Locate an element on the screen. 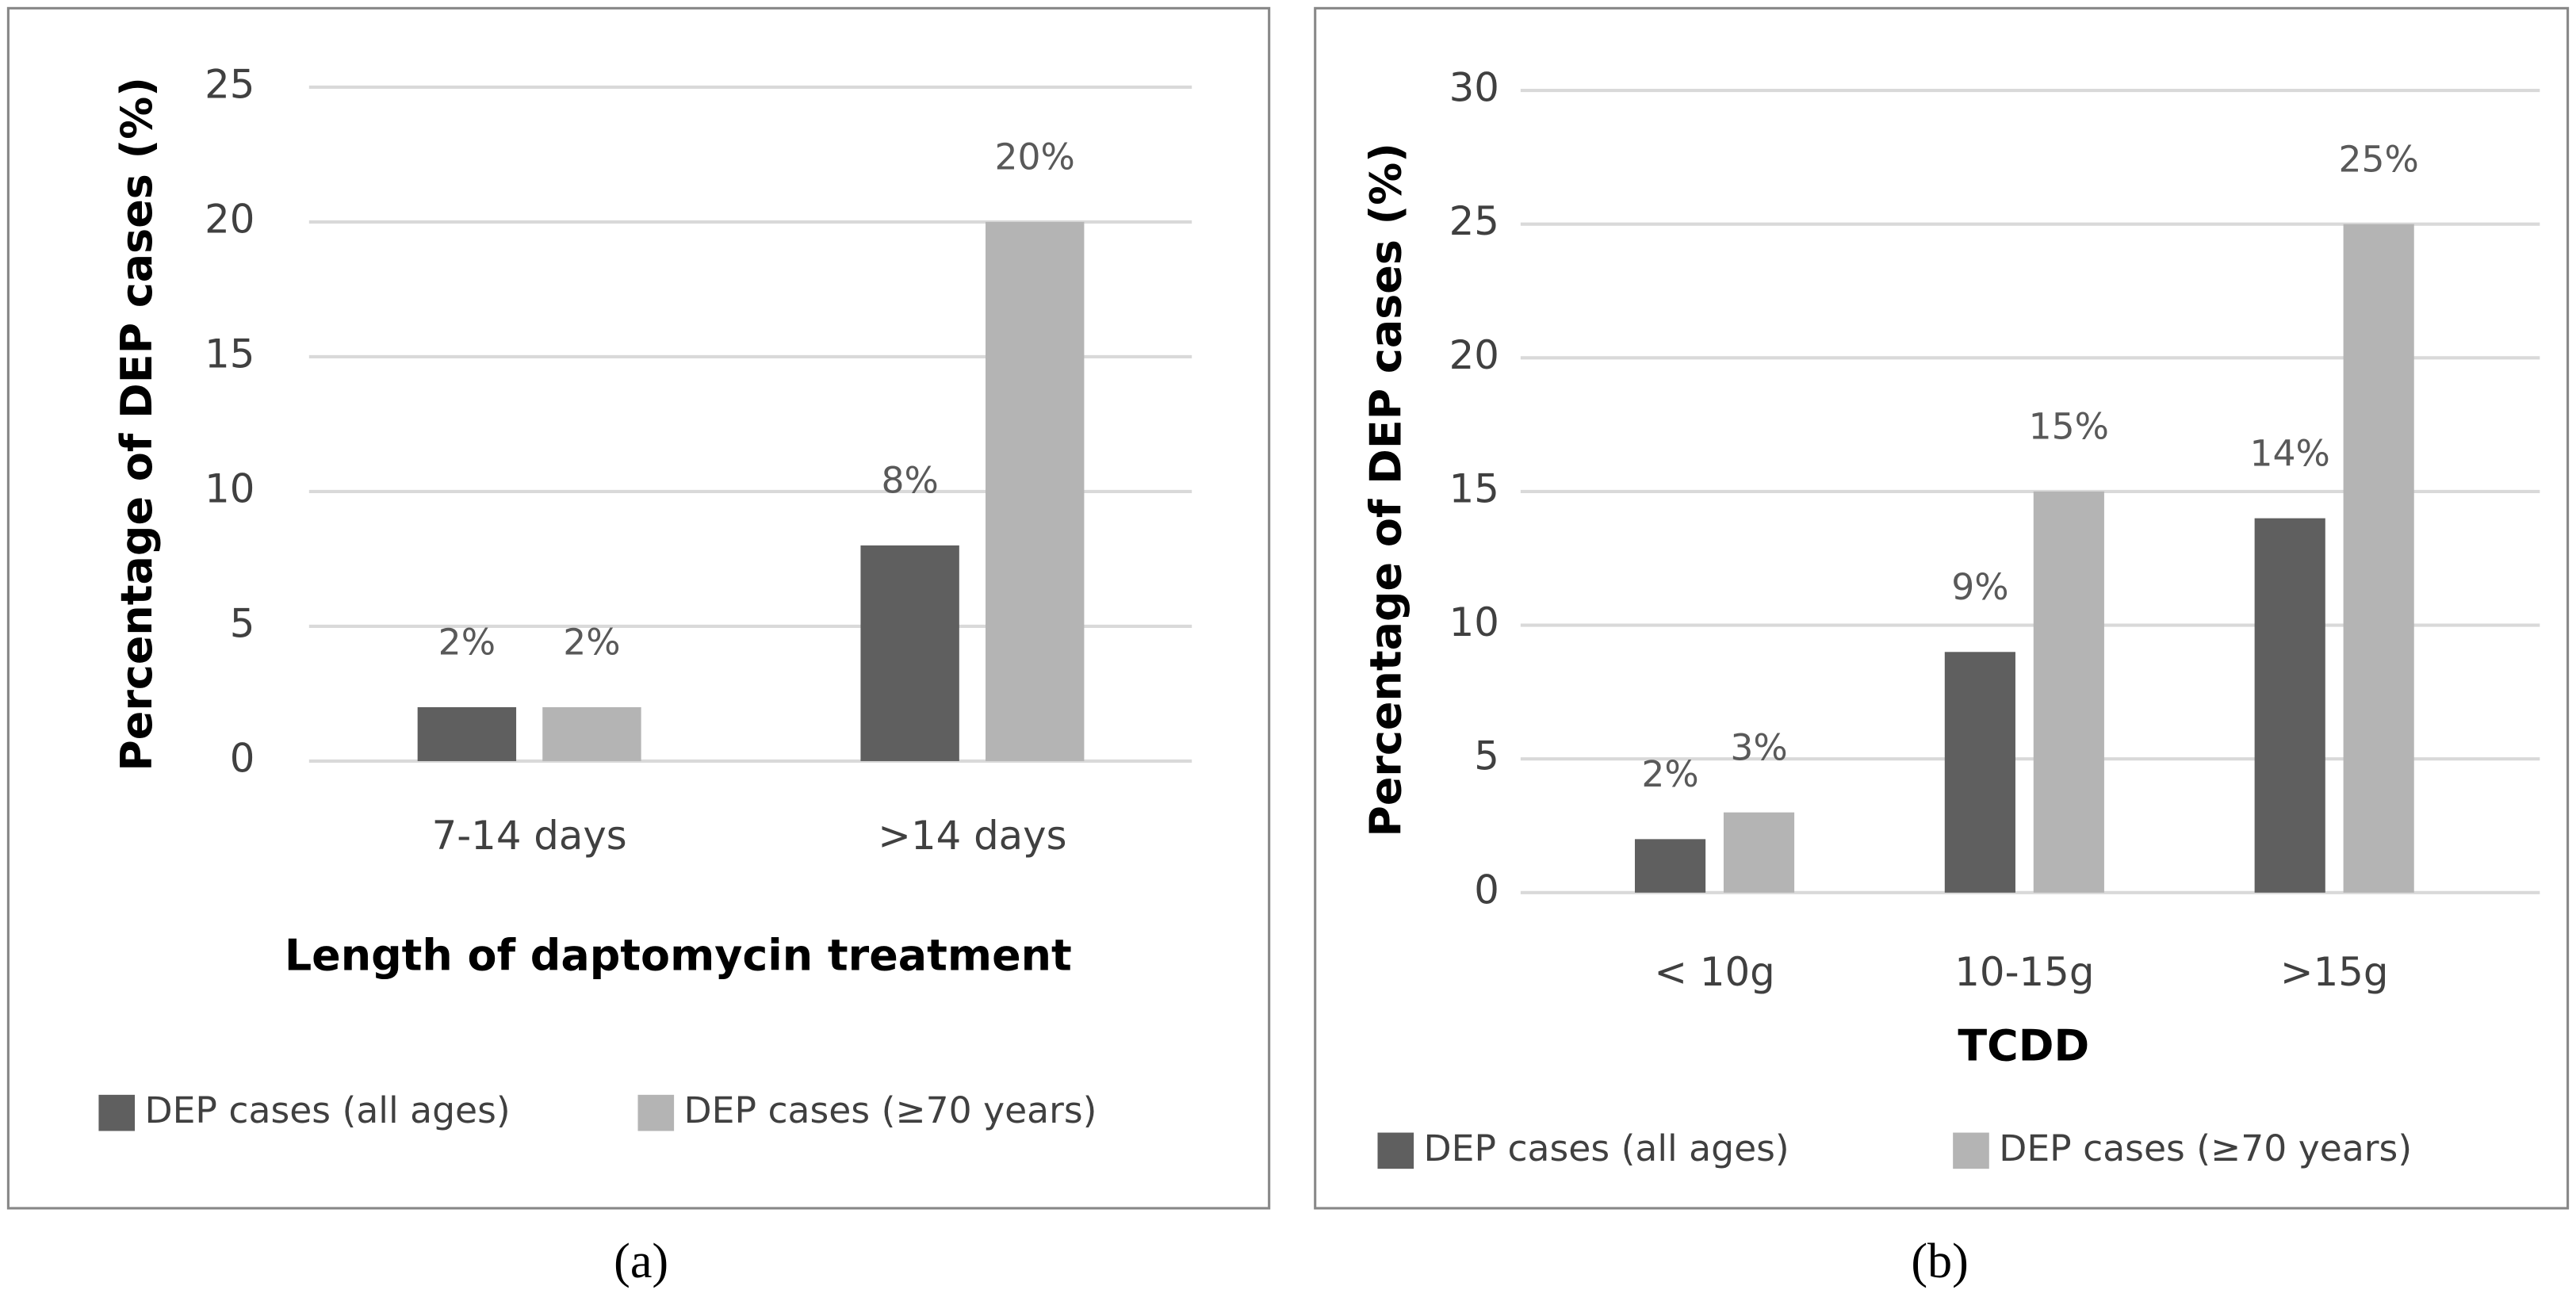 This screenshot has height=1309, width=2576. x-tick-label: >15g is located at coordinates (2334, 972).